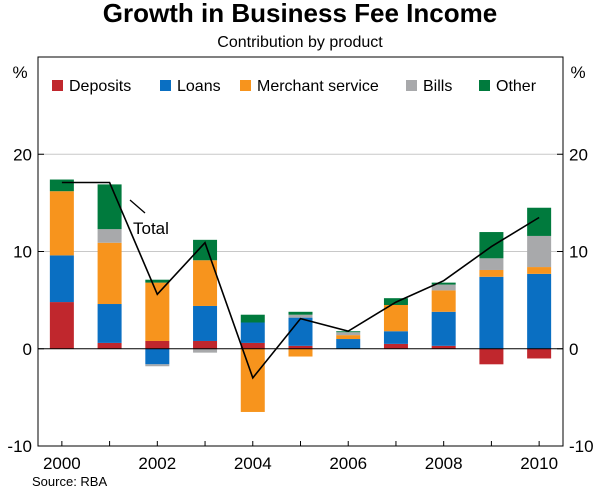 The height and width of the screenshot is (496, 600). I want to click on legend-label-deposits: Deposits, so click(100, 86).